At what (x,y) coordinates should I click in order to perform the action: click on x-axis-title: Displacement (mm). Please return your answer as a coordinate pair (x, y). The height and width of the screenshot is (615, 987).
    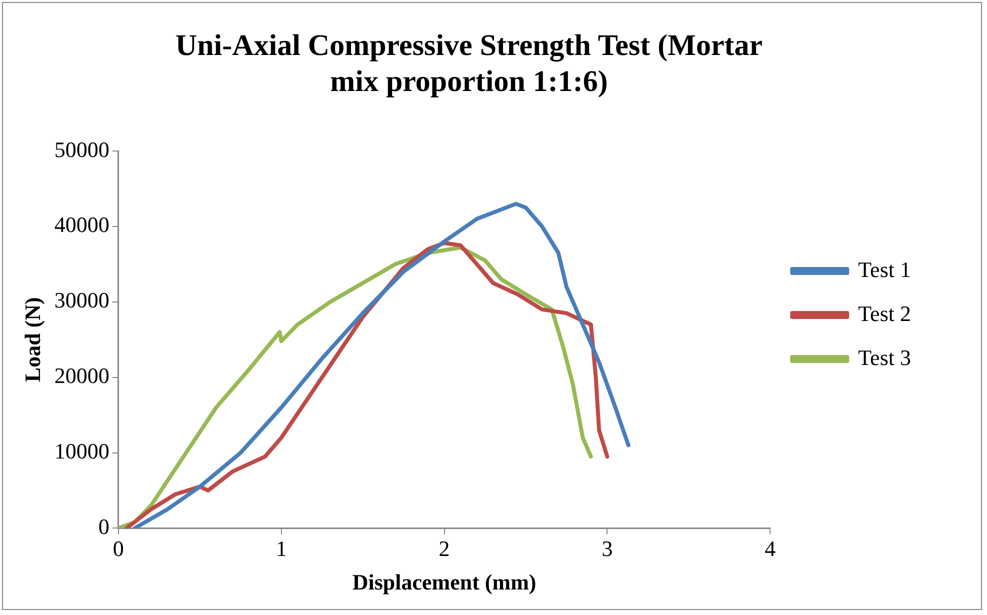
    Looking at the image, I should click on (444, 581).